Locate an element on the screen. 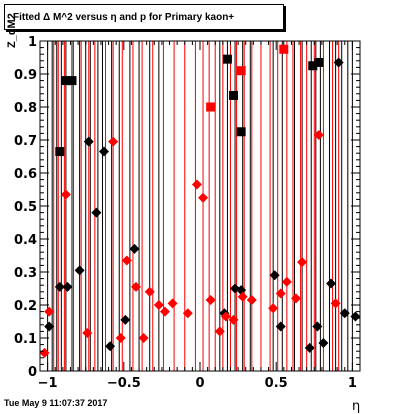 The image size is (400, 414). y-tick-label: 0.4 is located at coordinates (25, 240).